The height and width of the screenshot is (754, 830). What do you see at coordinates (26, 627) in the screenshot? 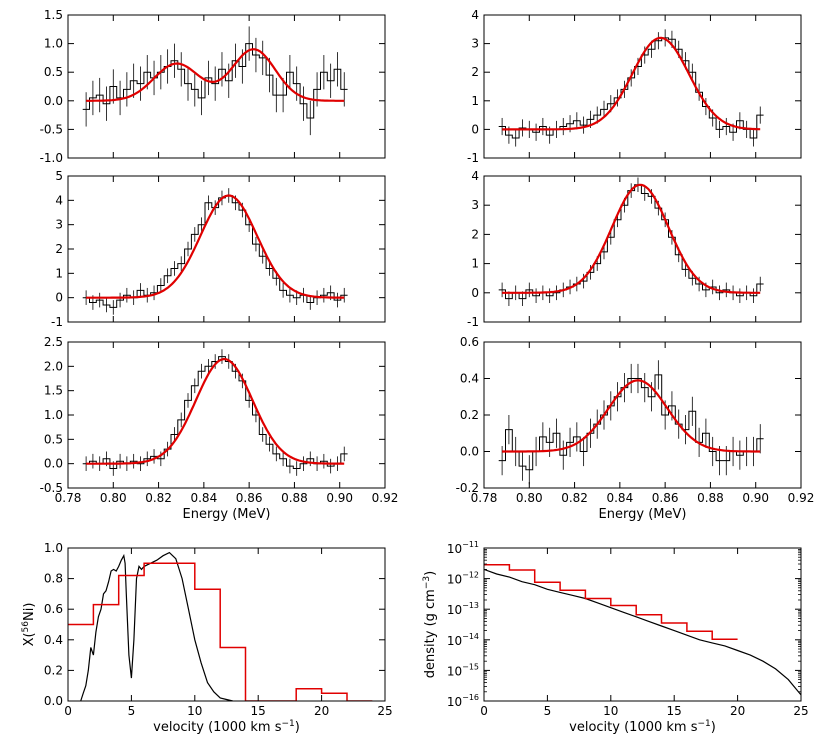
I see `y-axis-label-sup: 56` at bounding box center [26, 627].